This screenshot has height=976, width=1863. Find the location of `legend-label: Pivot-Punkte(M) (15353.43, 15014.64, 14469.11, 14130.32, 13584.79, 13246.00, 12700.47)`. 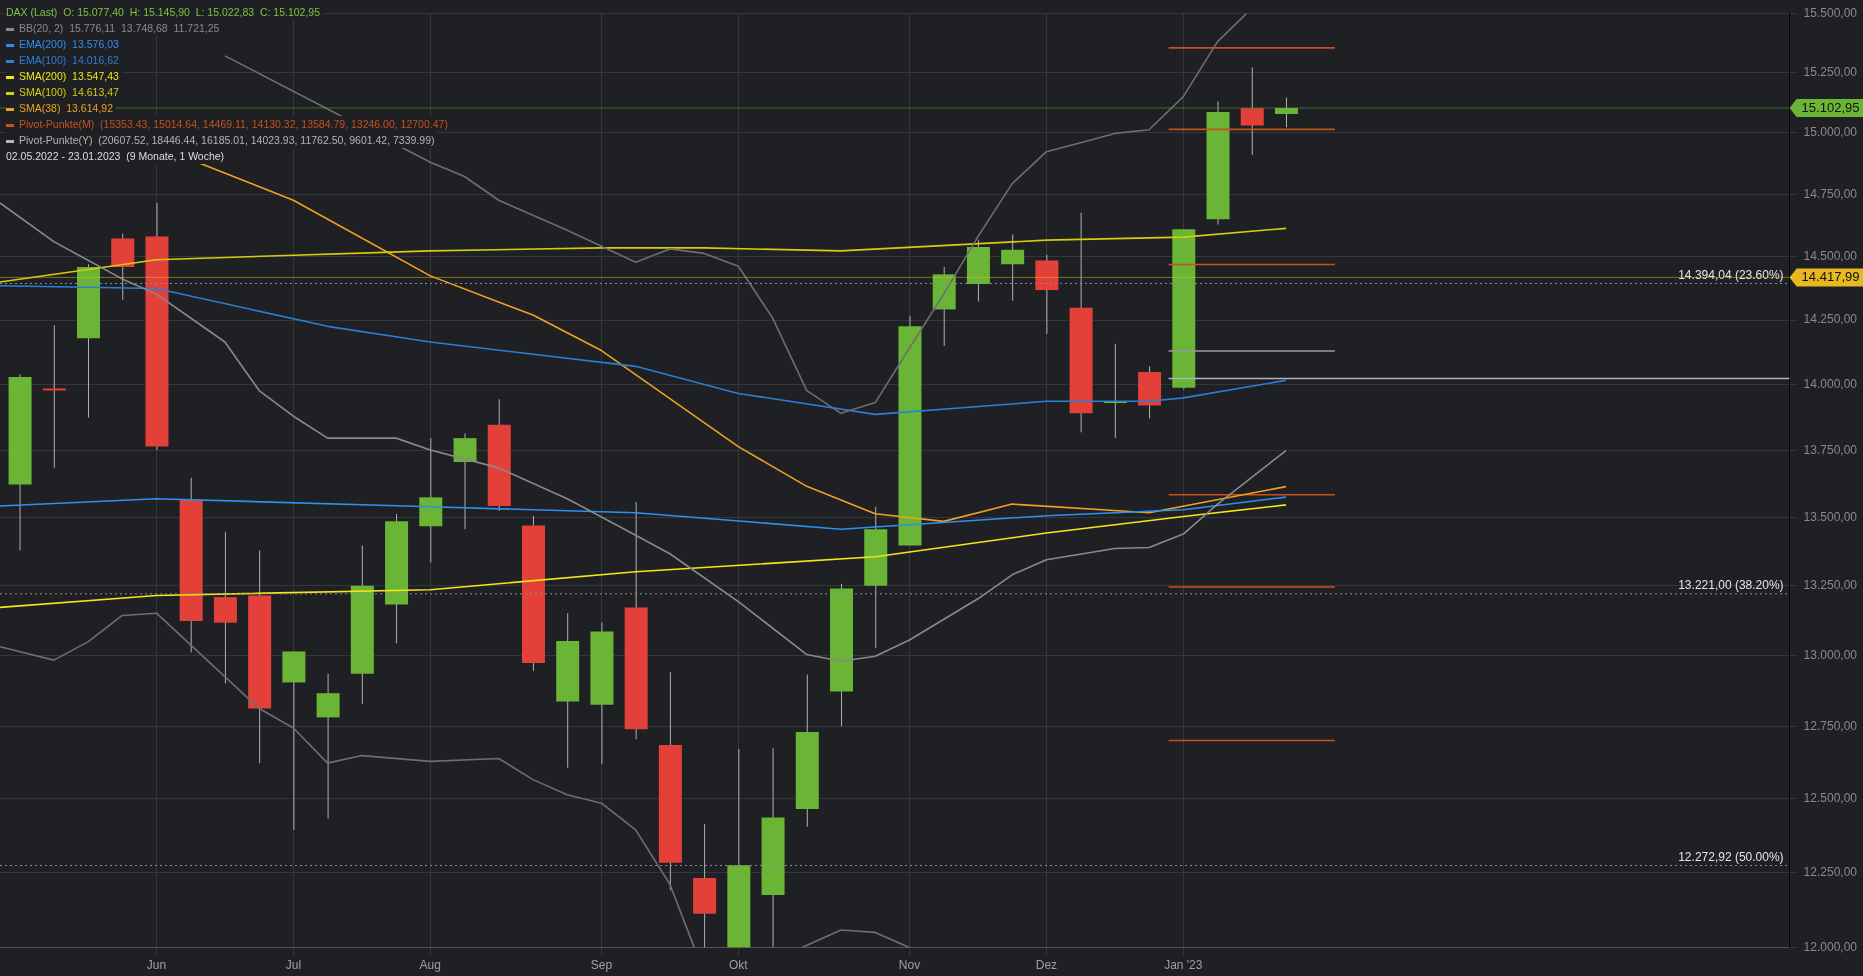

legend-label: Pivot-Punkte(M) (15353.43, 15014.64, 14469.11, 14130.32, 13584.79, 13246.00, 12700.47) is located at coordinates (233, 124).